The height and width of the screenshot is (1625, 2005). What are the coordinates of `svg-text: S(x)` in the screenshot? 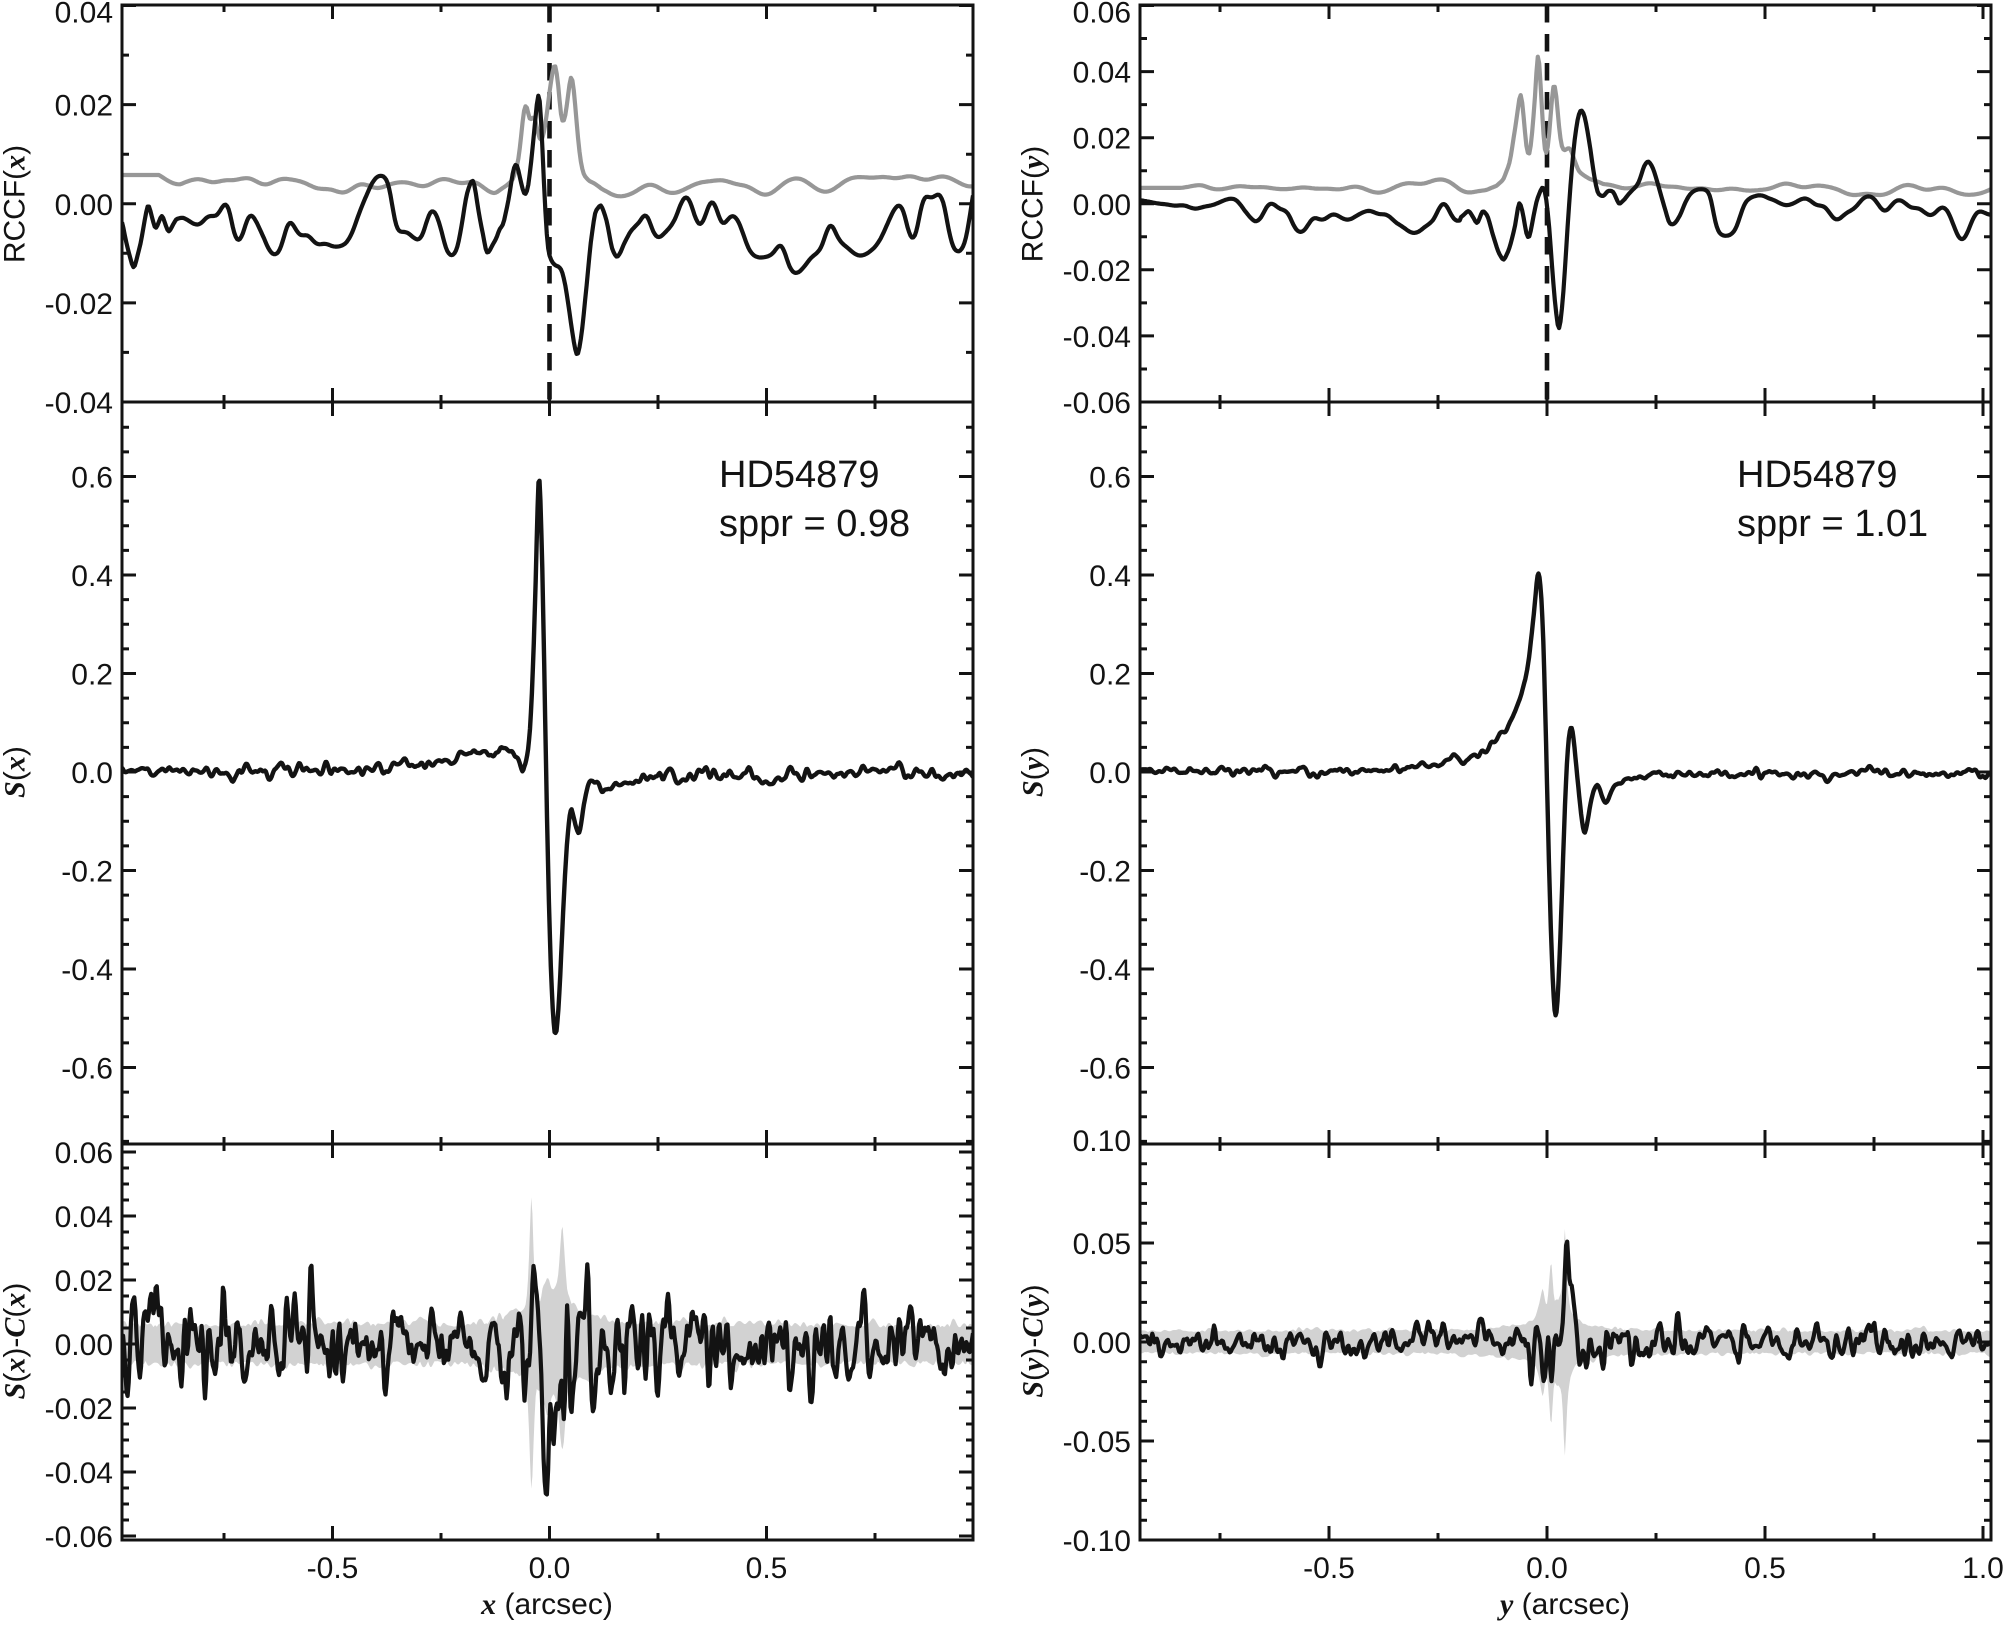 It's located at (16, 772).